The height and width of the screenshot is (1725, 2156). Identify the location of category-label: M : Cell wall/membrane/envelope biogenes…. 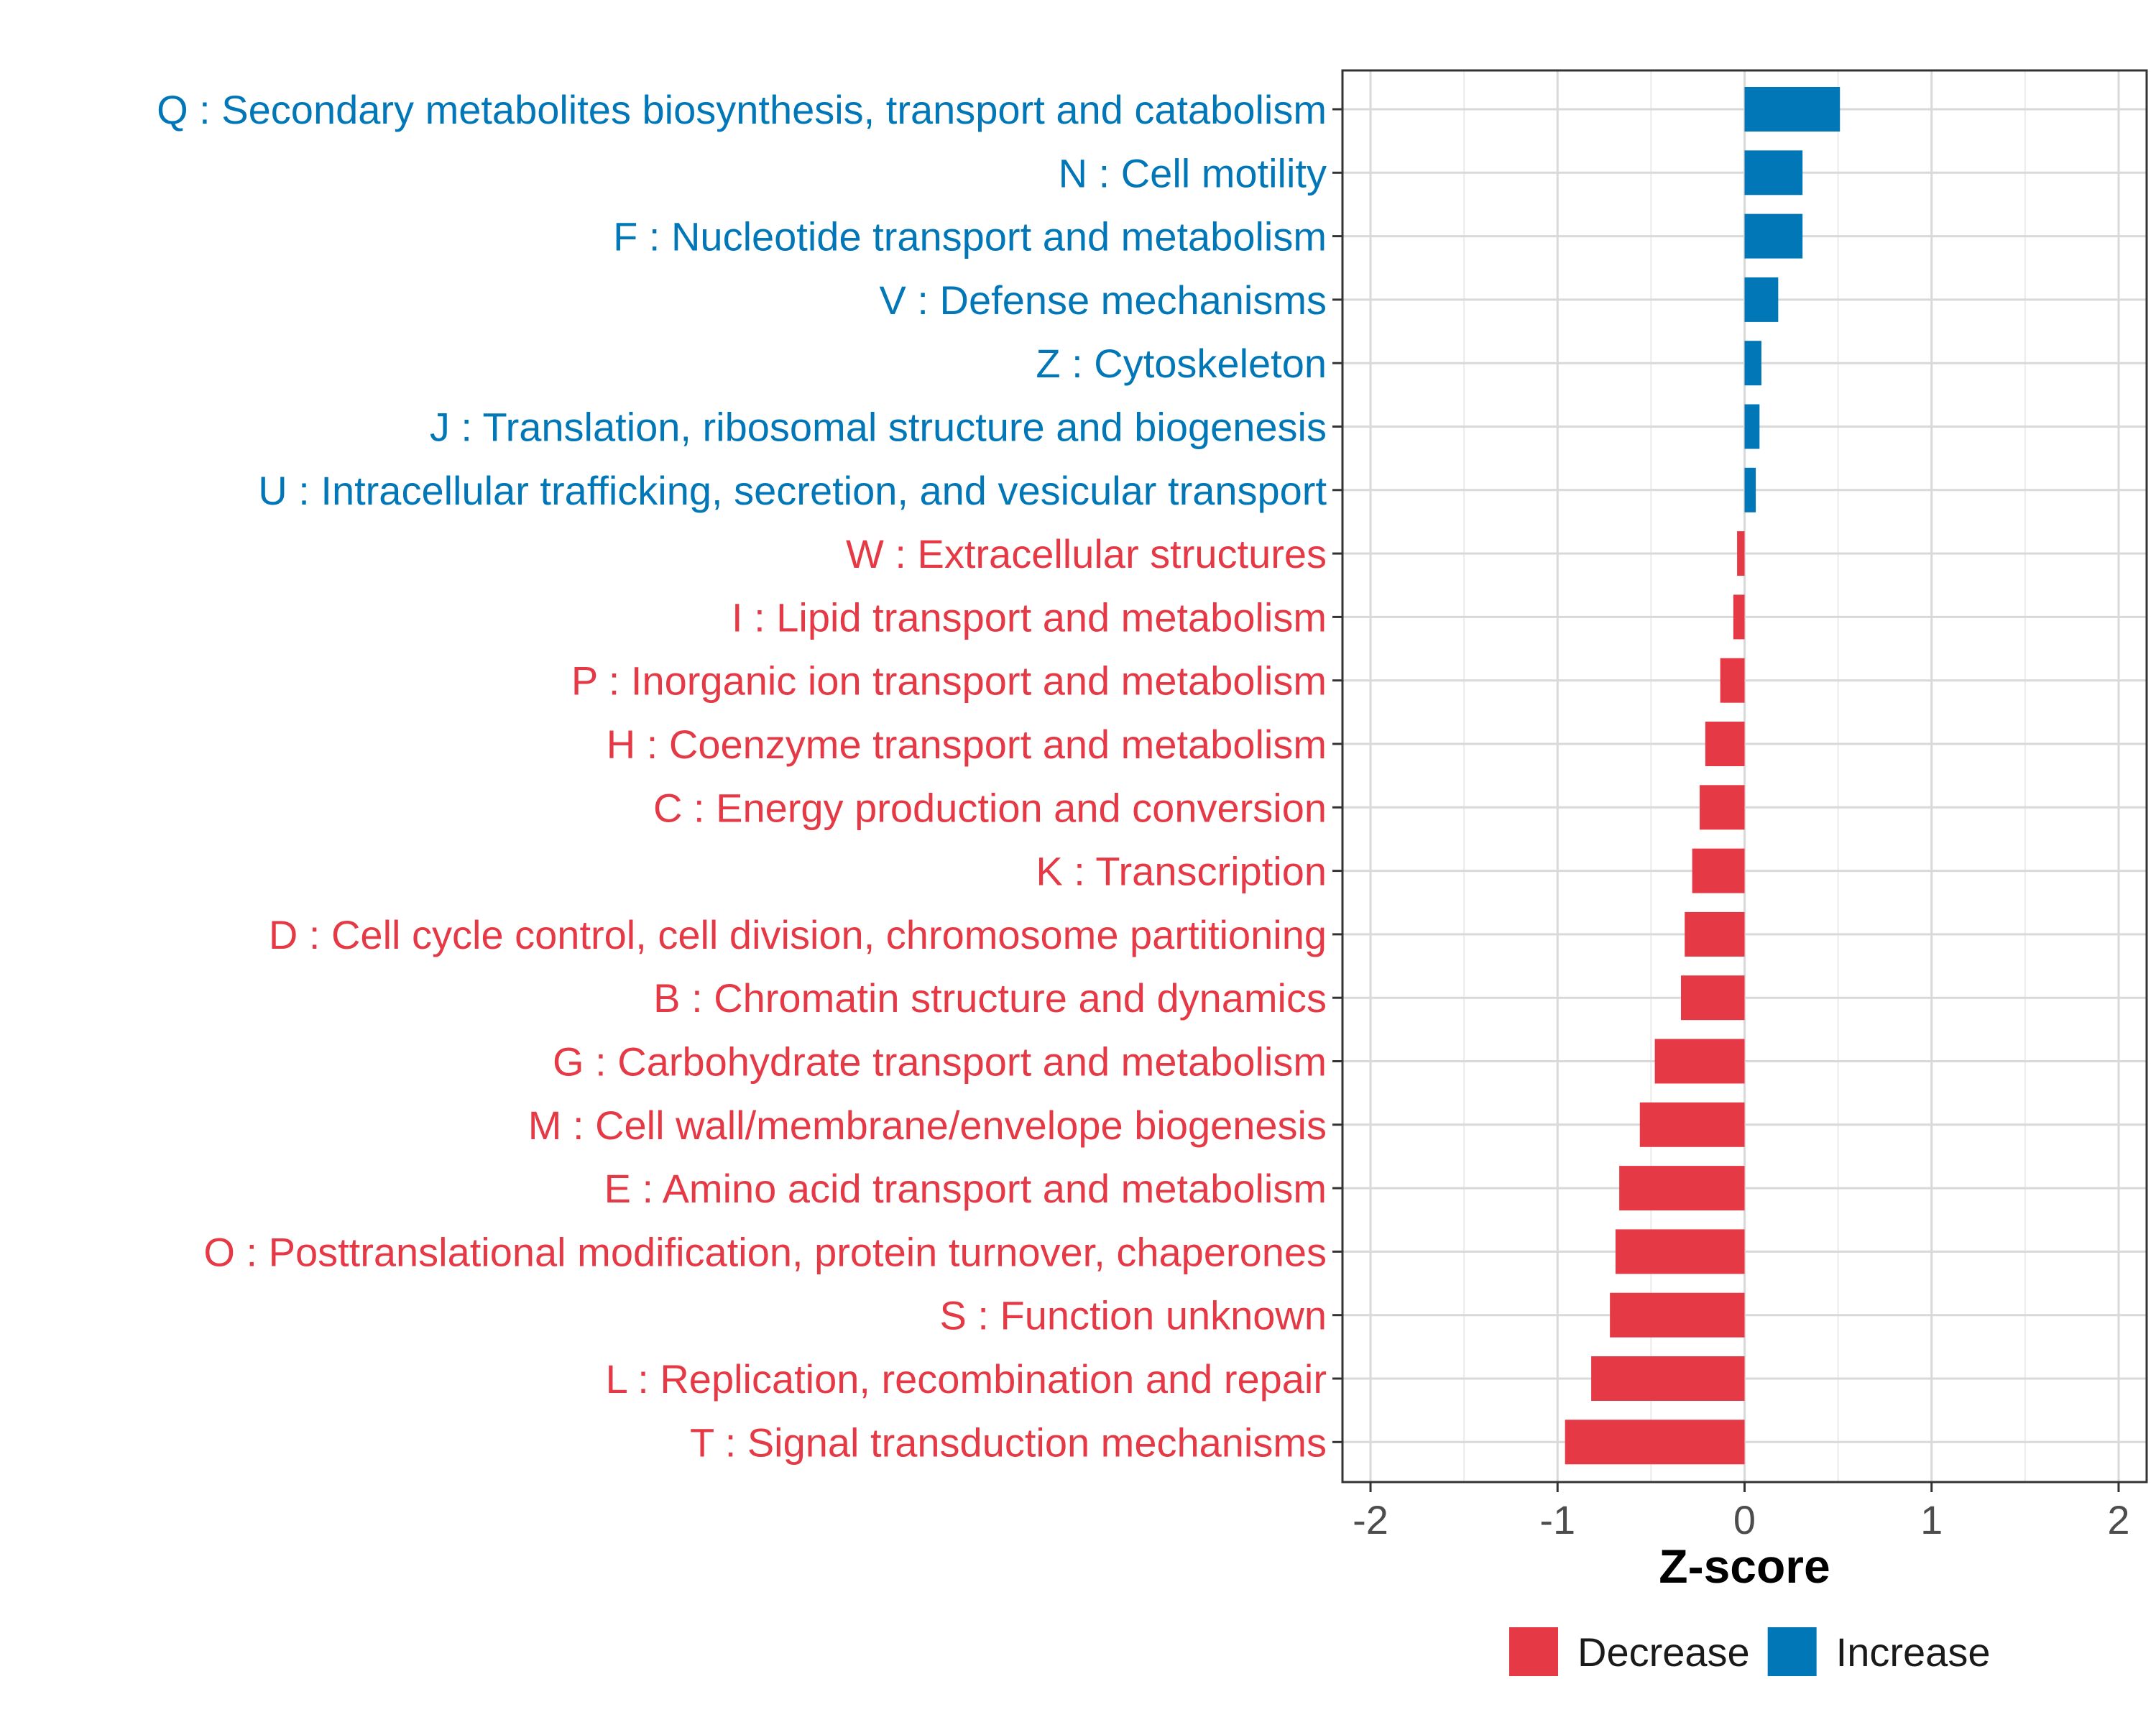
(927, 1125).